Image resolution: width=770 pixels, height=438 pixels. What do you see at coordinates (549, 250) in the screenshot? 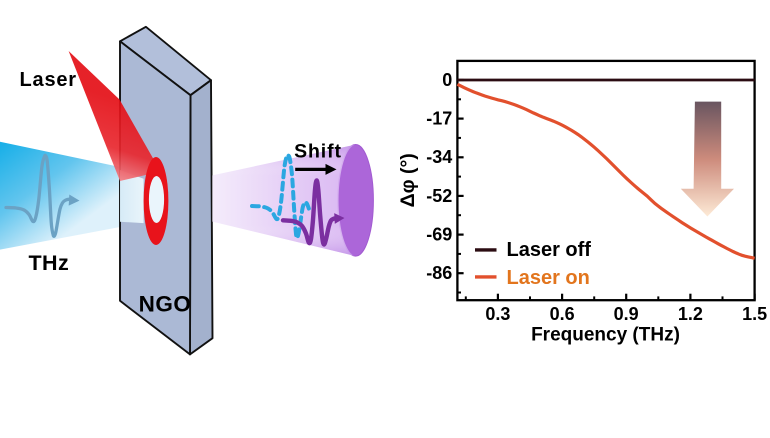
I see `svg-text: Laser off` at bounding box center [549, 250].